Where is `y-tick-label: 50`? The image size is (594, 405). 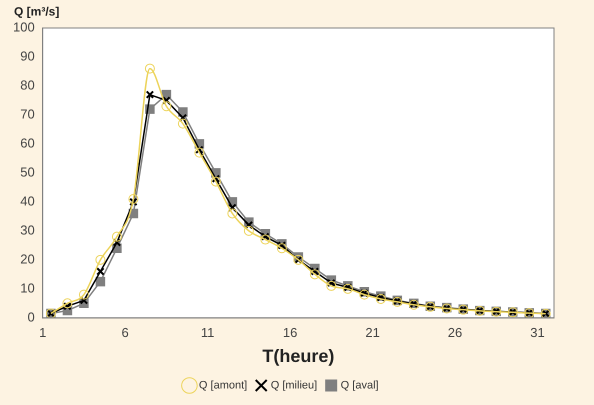 y-tick-label: 50 is located at coordinates (27, 172).